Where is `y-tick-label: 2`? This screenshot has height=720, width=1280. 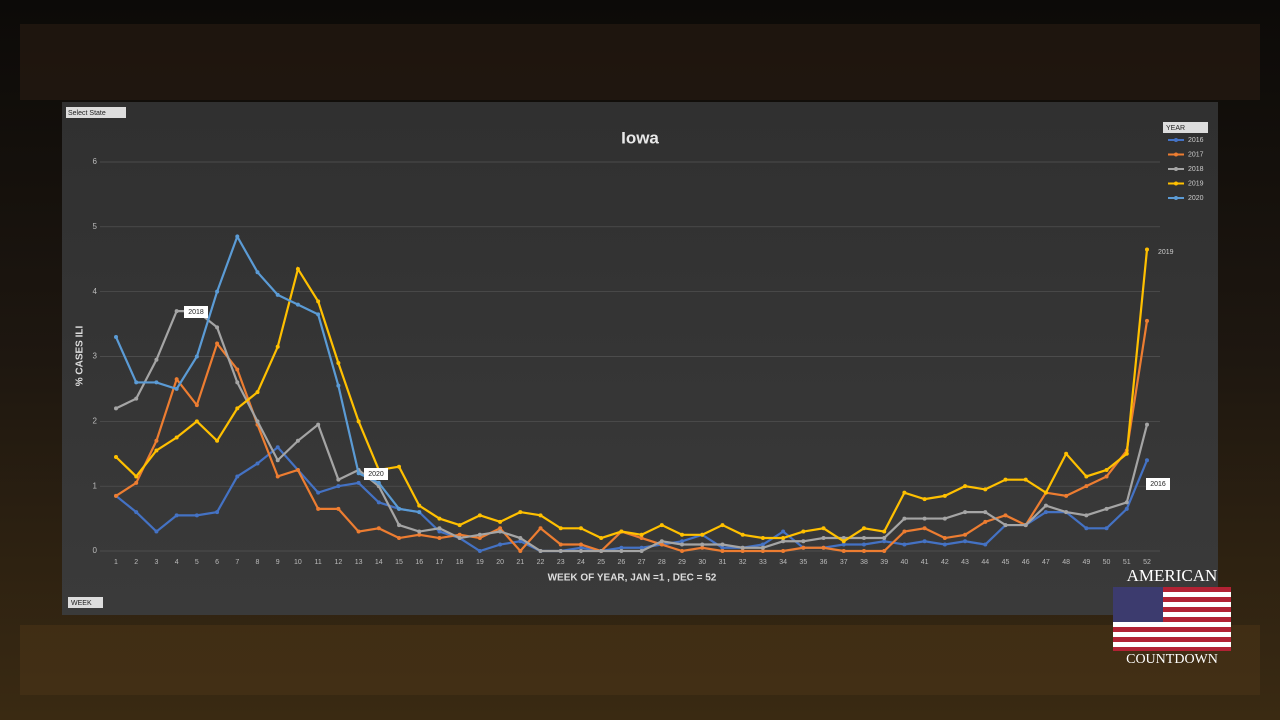
y-tick-label: 2 is located at coordinates (95, 420).